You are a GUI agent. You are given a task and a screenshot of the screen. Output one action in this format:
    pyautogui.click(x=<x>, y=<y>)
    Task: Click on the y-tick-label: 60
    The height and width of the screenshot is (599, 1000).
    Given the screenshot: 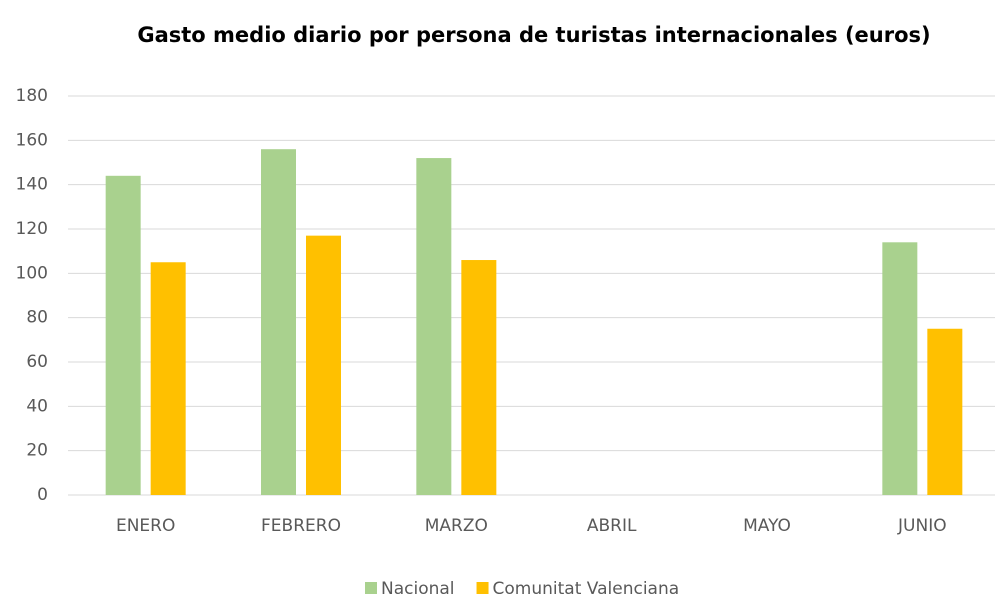 What is the action you would take?
    pyautogui.click(x=37, y=362)
    